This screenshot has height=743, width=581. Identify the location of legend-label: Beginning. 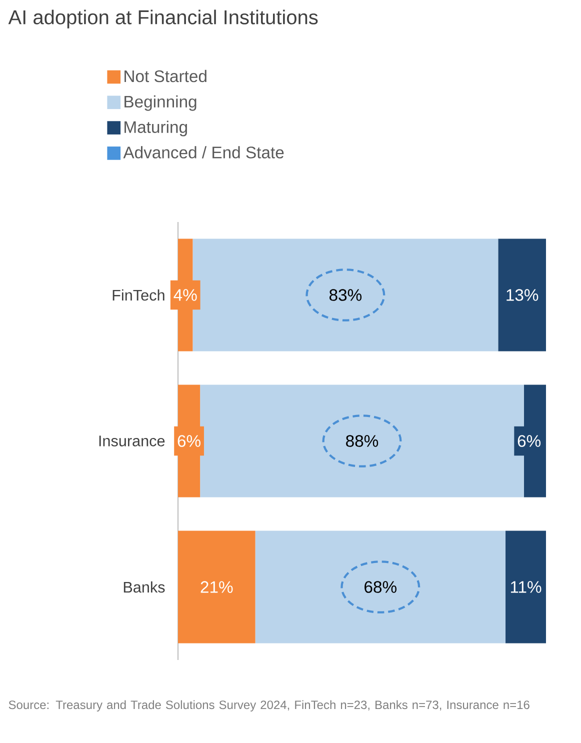
(160, 103).